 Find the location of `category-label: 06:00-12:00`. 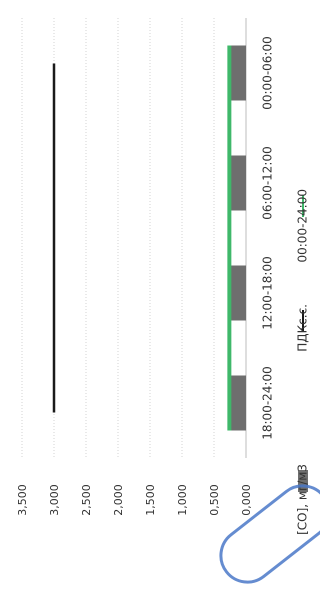

category-label: 06:00-12:00 is located at coordinates (268, 183).